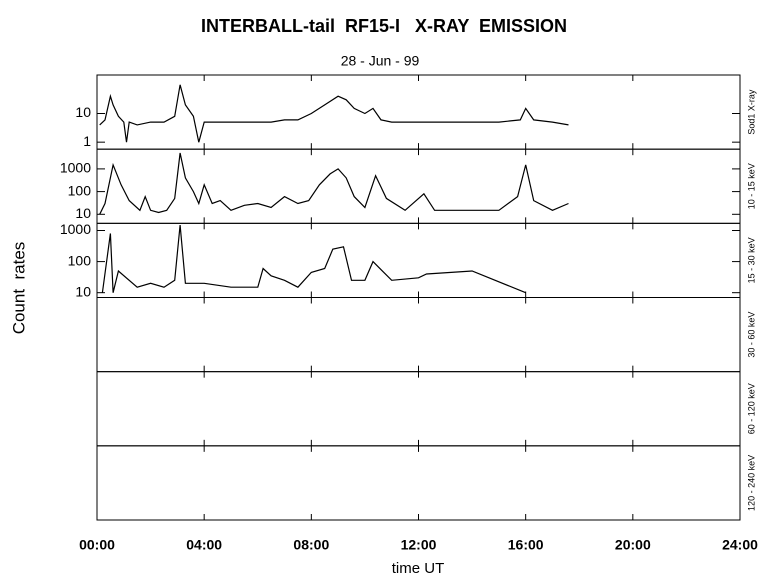 The image size is (780, 579). Describe the element at coordinates (380, 61) in the screenshot. I see `chart-subtitle: 28 - Jun - 99` at that location.